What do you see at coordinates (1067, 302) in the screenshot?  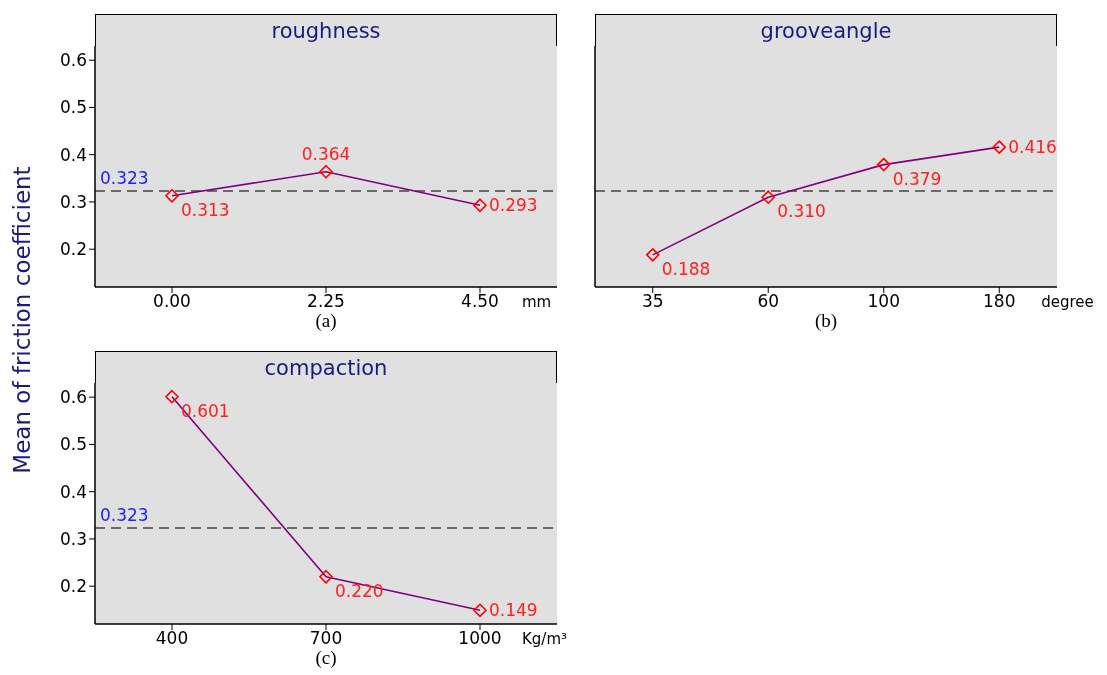 I see `x-axis-title: degree` at bounding box center [1067, 302].